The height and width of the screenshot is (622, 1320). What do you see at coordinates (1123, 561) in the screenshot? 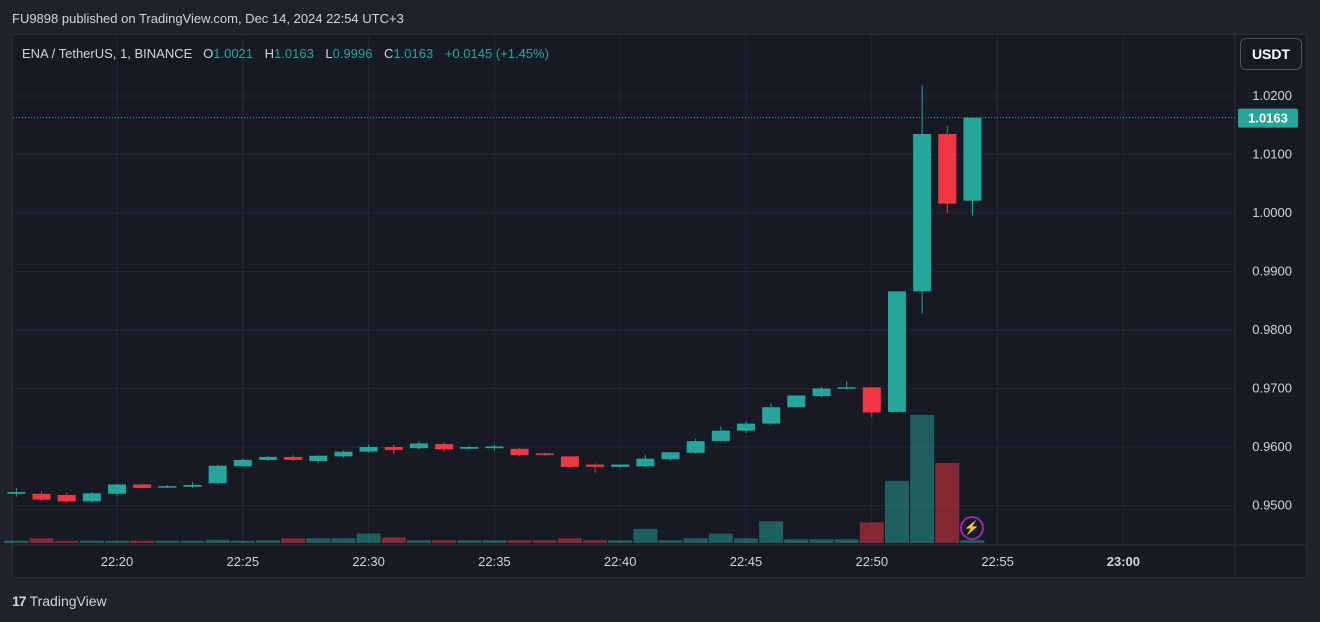
I see `x-tick-label: 23:00` at bounding box center [1123, 561].